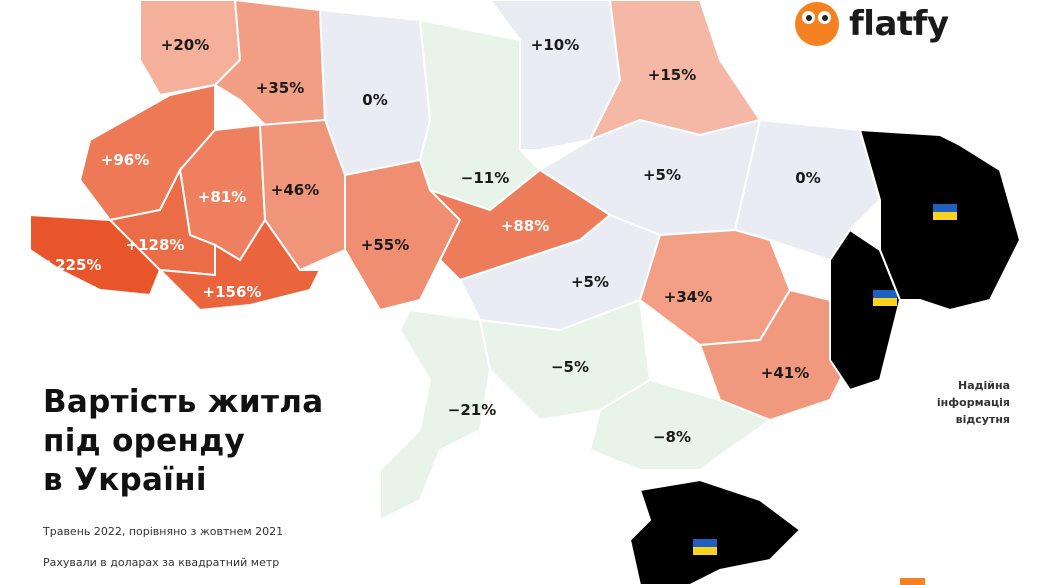 The width and height of the screenshot is (1040, 585). Describe the element at coordinates (525, 226) in the screenshot. I see `region-value-label: +88%` at that location.